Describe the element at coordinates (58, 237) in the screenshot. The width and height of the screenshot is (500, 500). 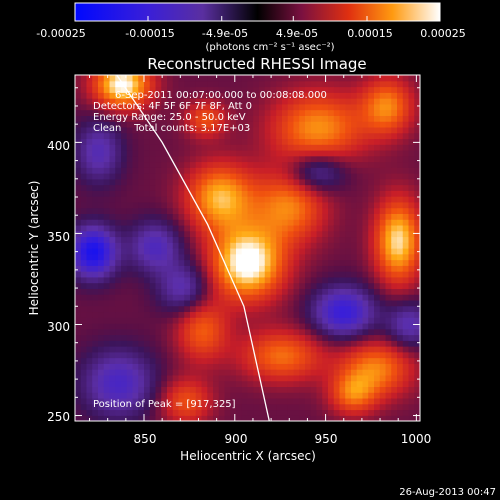
I see `y-tick-label-350: 350` at that location.